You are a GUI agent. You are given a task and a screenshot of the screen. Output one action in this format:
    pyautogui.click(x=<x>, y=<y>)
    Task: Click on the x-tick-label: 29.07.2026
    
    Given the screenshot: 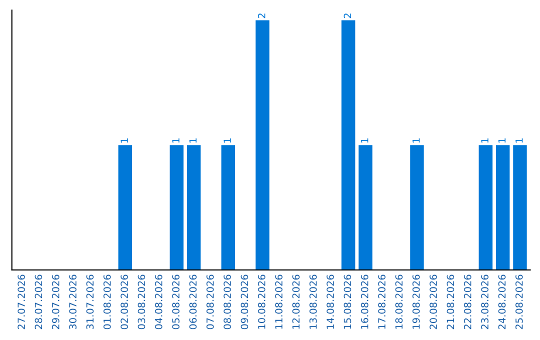 What is the action you would take?
    pyautogui.click(x=56, y=302)
    